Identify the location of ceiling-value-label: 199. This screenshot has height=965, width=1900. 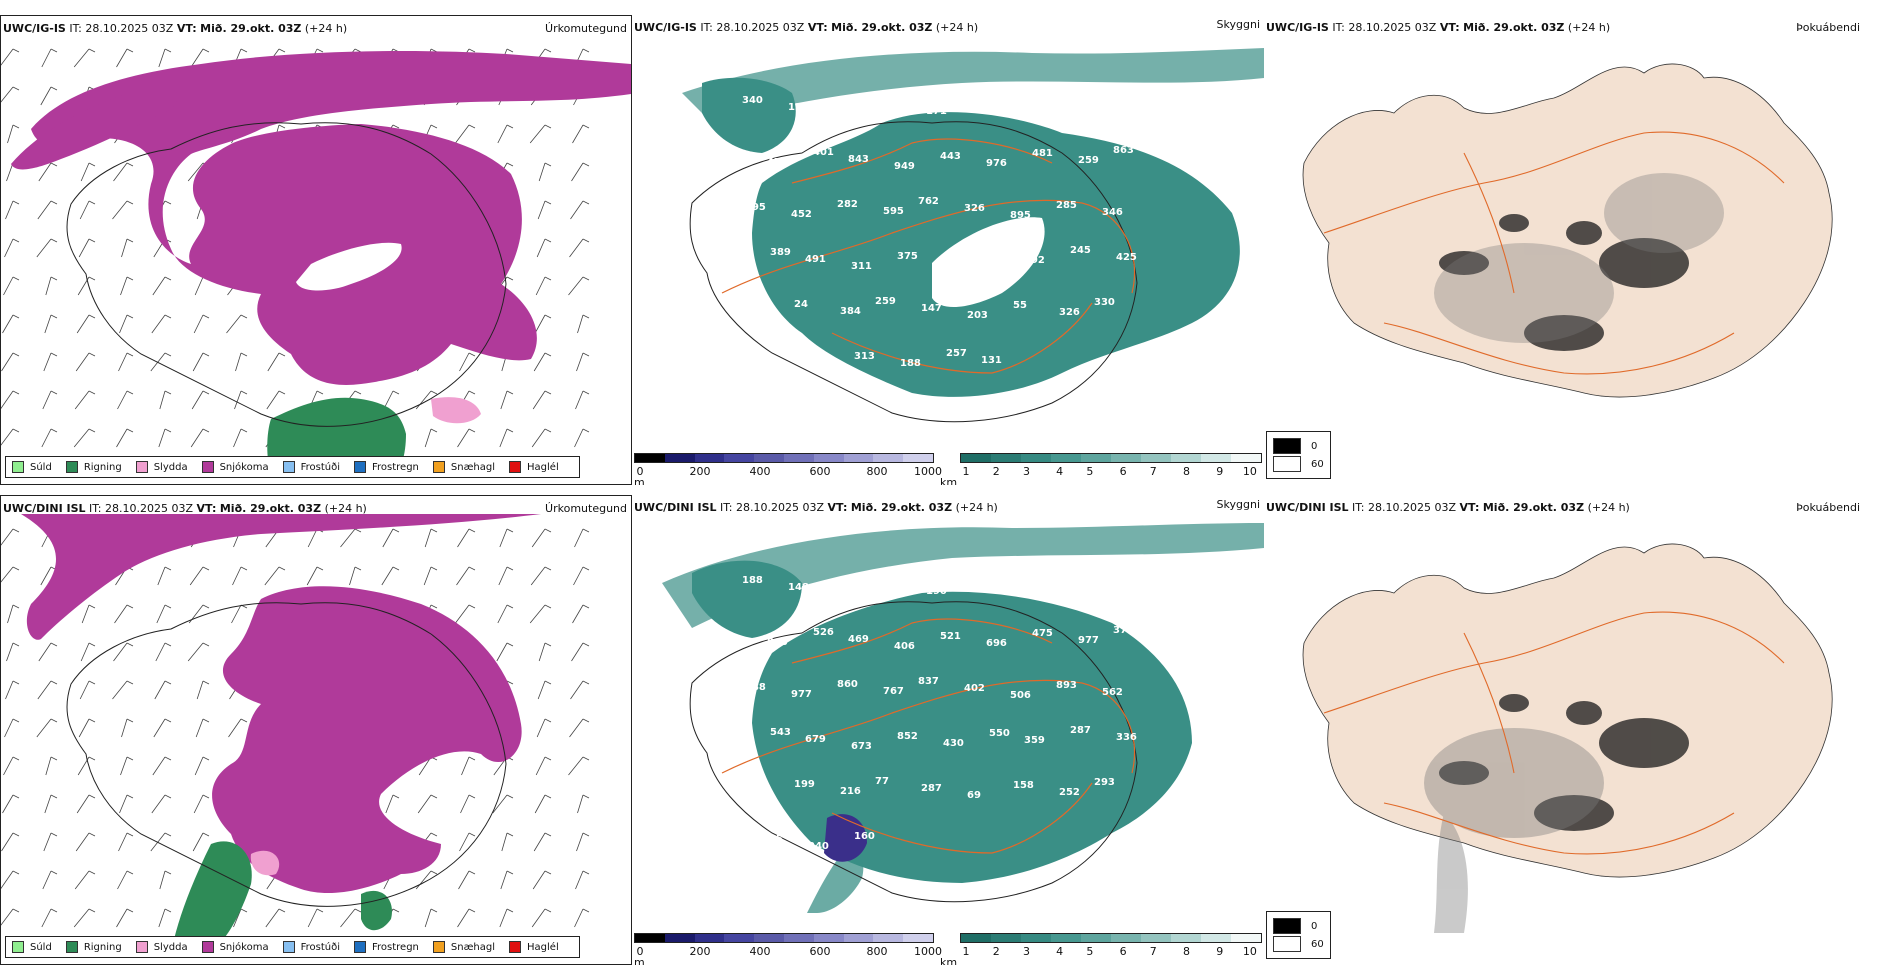
(804, 784).